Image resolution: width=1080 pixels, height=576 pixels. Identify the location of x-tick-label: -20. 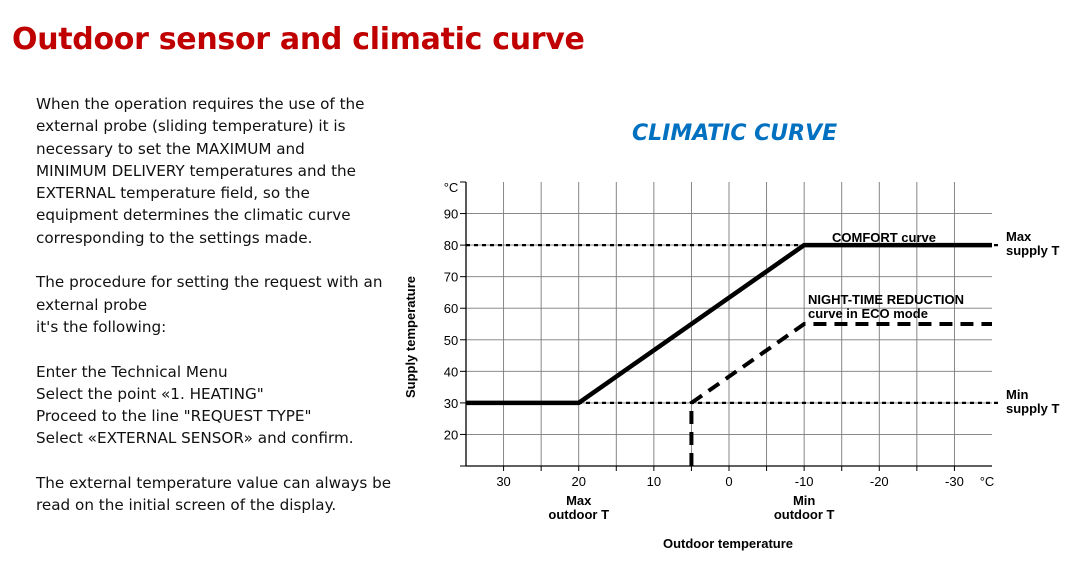
(879, 481).